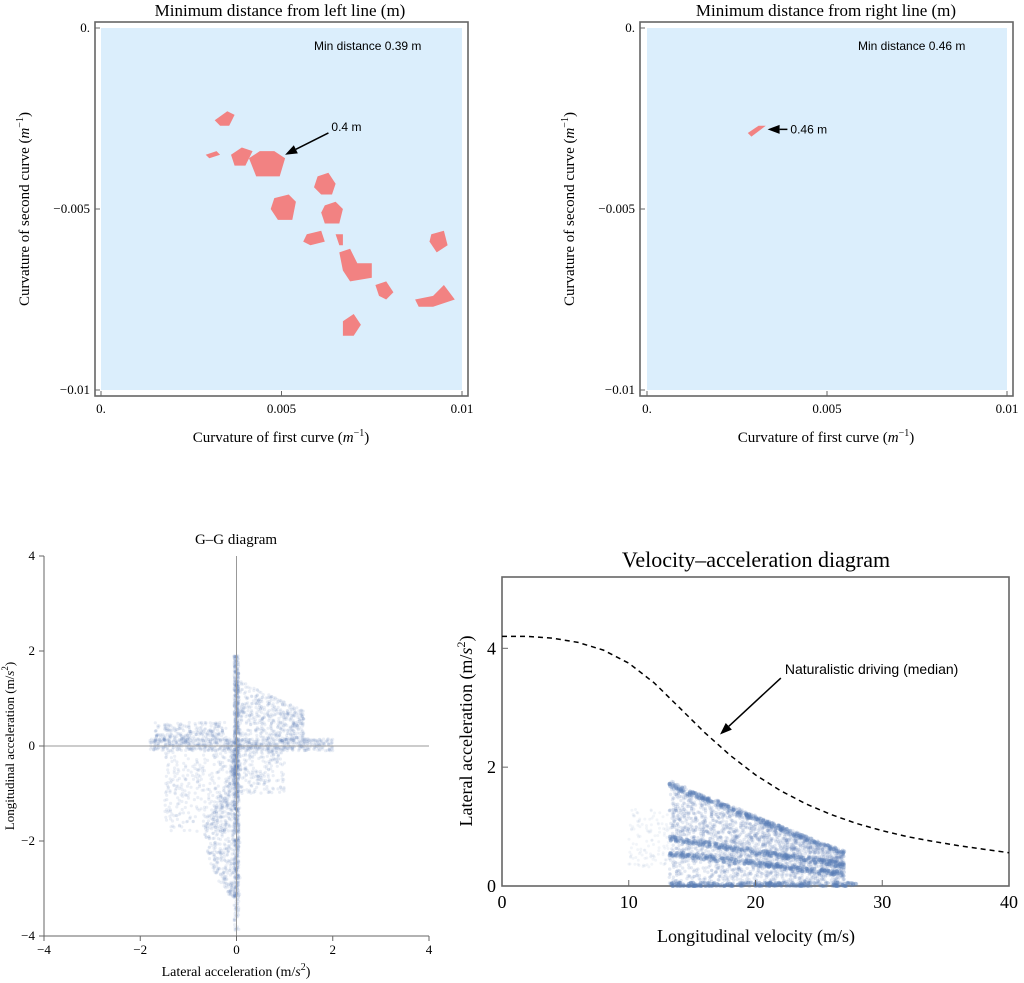  Describe the element at coordinates (346, 127) in the screenshot. I see `left-arrow-label: 0.4 m` at that location.